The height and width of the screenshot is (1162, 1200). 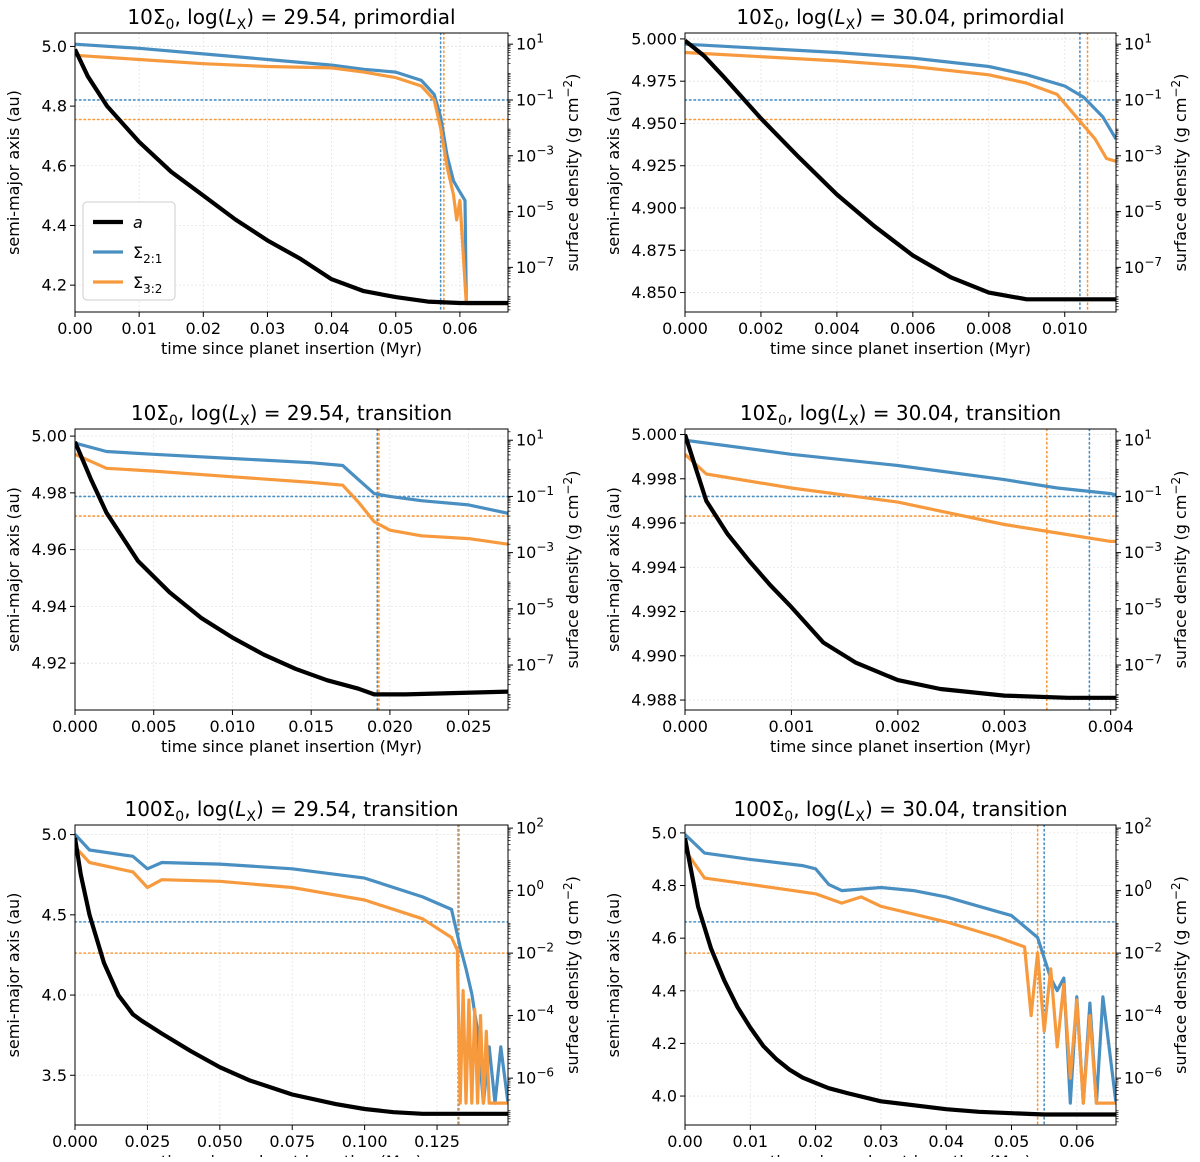 I want to click on y-tick-label: 4.2, so click(x=664, y=1043).